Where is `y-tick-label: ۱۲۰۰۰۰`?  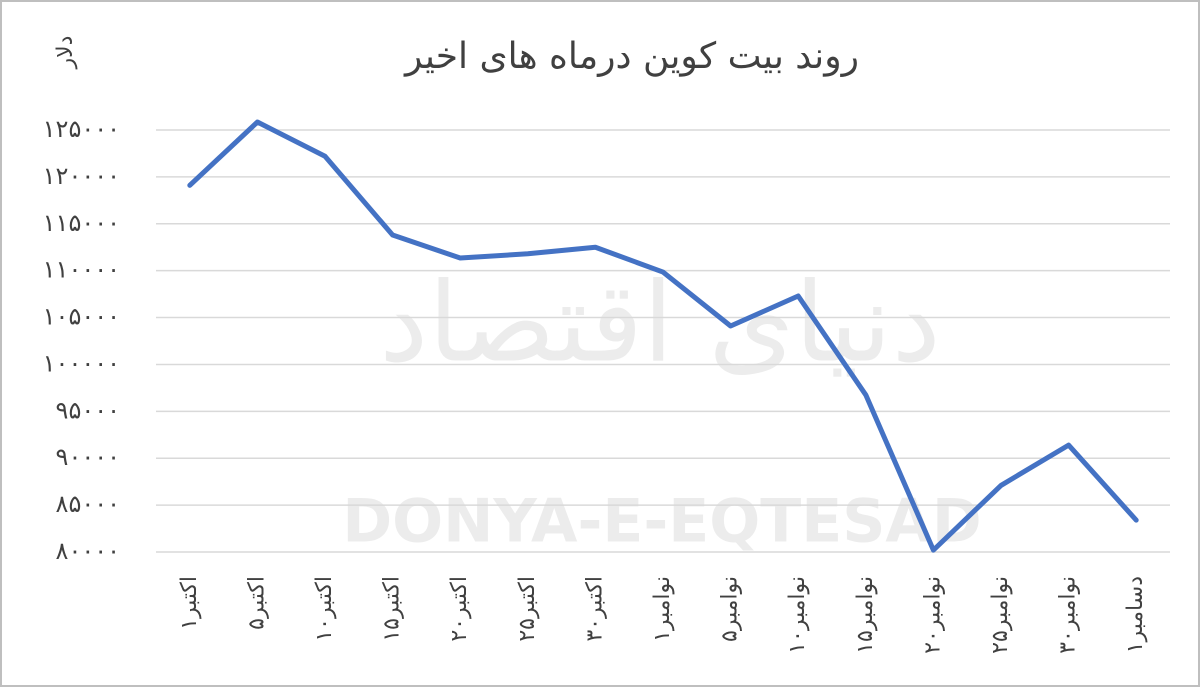 y-tick-label: ۱۲۰۰۰۰ is located at coordinates (81, 176).